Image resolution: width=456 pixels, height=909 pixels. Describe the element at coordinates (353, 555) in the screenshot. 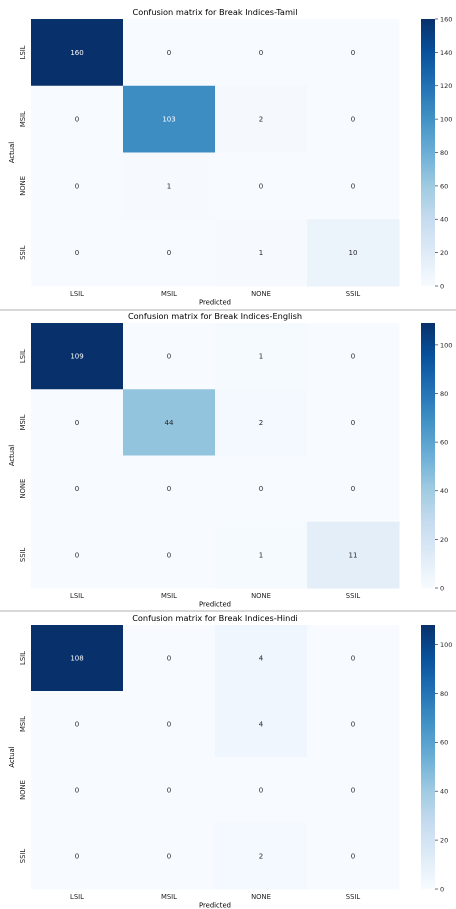

I see `cell-value-label: 11` at that location.